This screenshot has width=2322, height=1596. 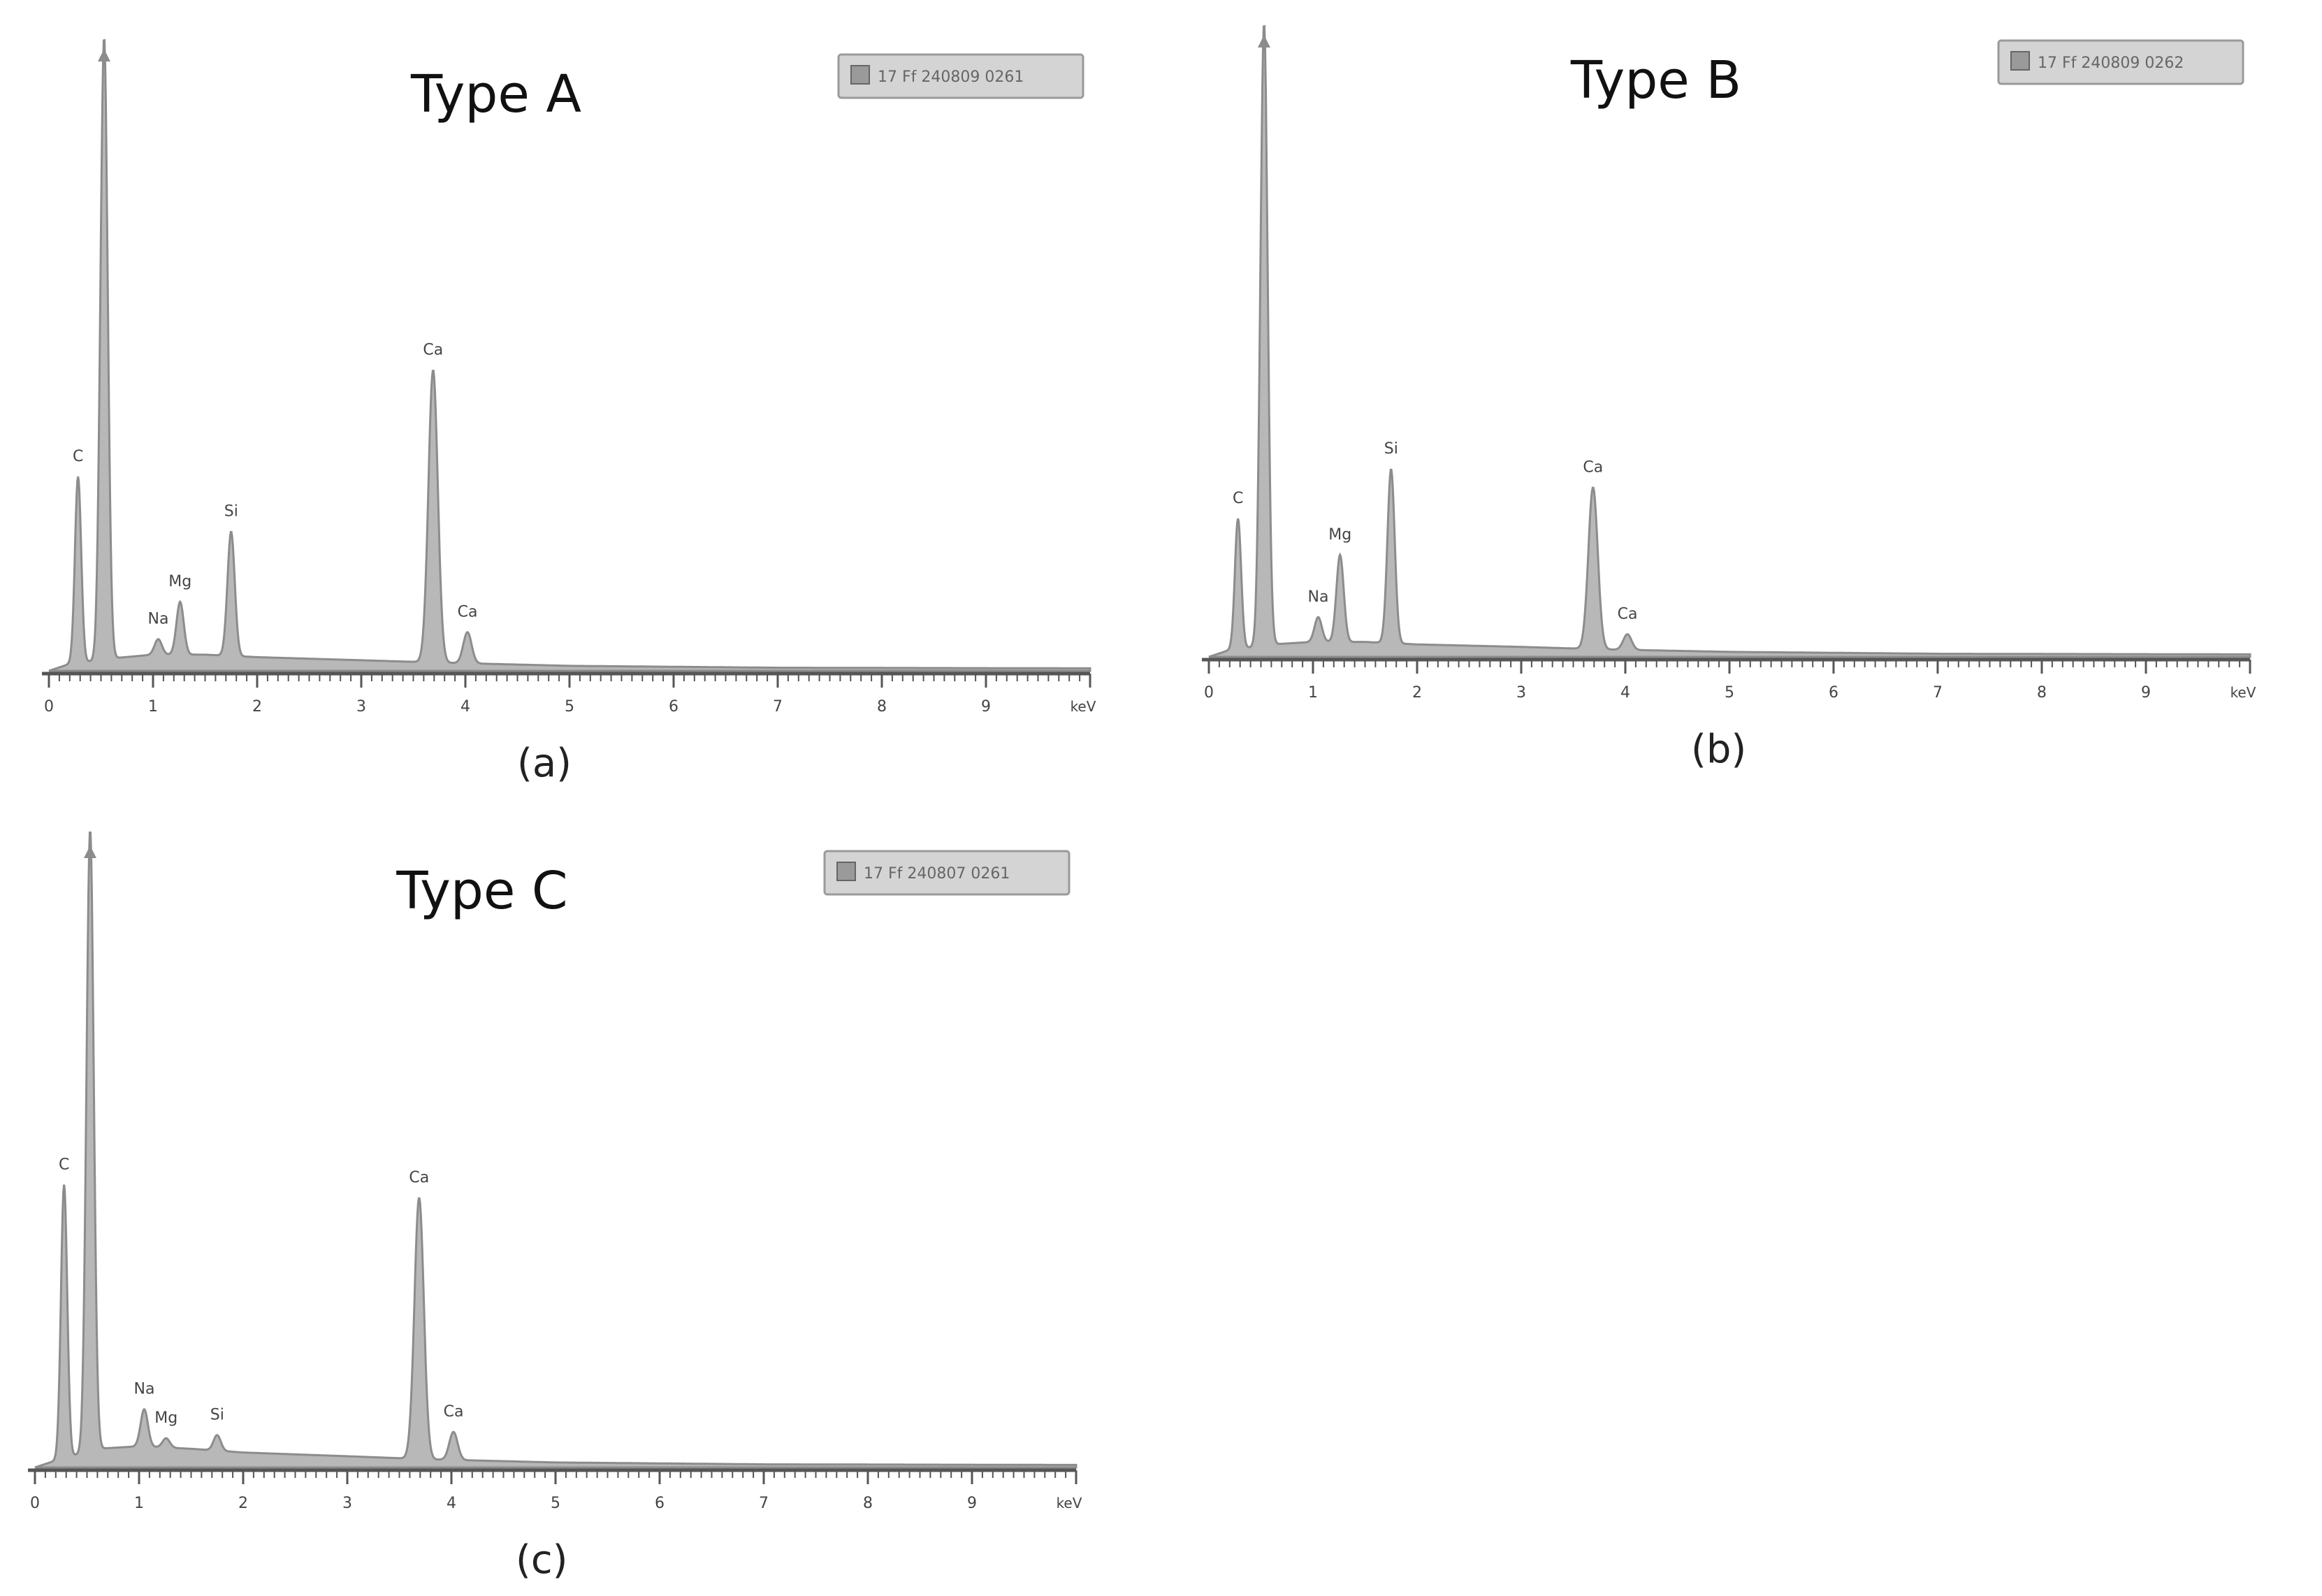 What do you see at coordinates (937, 874) in the screenshot?
I see `legend-text: 17 Ff 240807 0261` at bounding box center [937, 874].